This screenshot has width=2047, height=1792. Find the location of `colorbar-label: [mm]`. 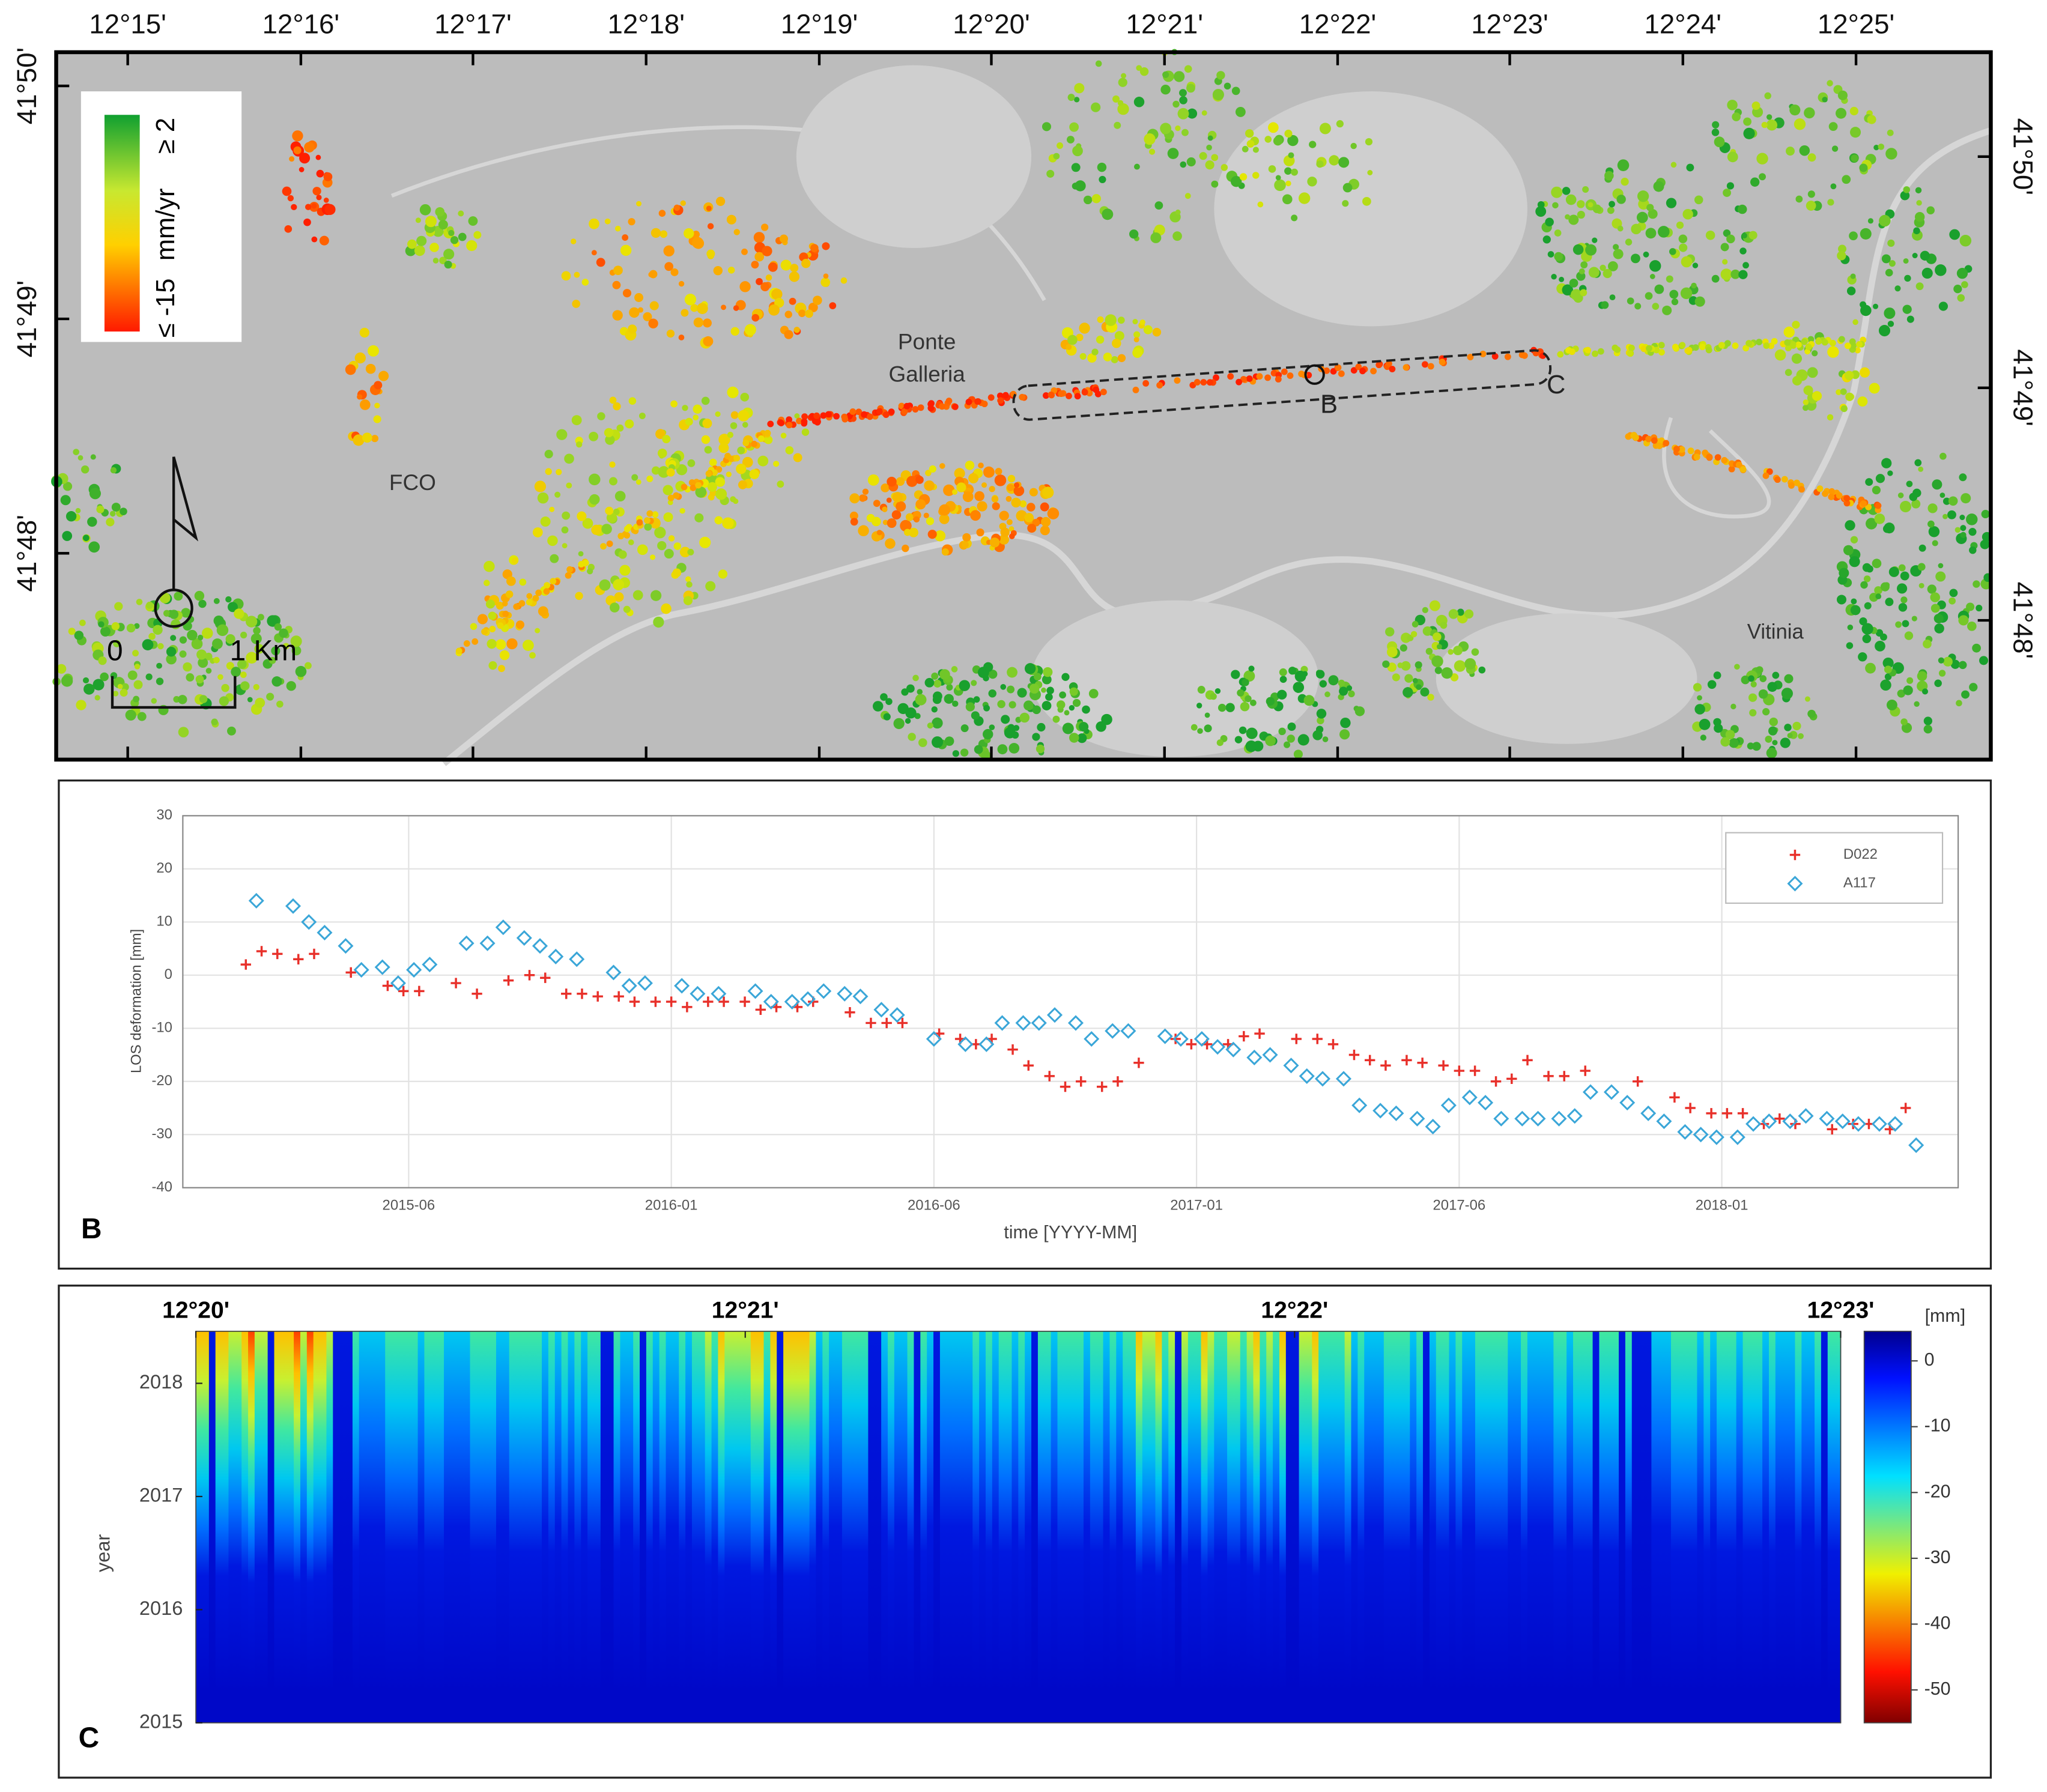

colorbar-label: [mm] is located at coordinates (1945, 1316).